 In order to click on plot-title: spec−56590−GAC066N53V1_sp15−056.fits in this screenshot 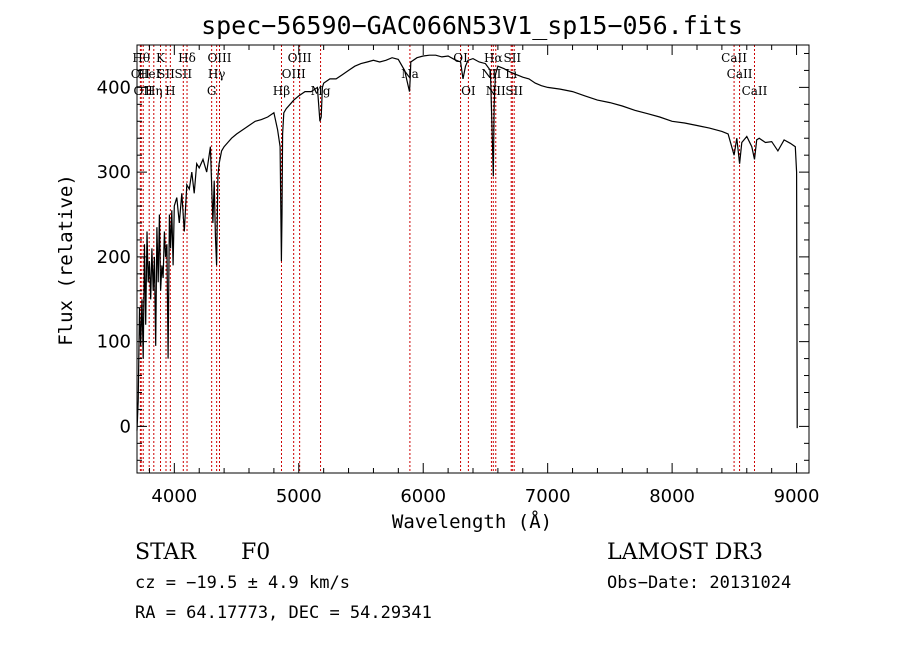, I will do `click(472, 25)`.